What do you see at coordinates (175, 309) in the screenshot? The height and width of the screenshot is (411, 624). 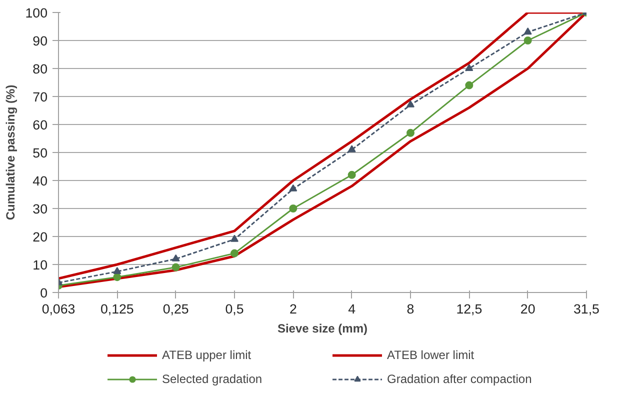 I see `x-tick-label: 0,25` at bounding box center [175, 309].